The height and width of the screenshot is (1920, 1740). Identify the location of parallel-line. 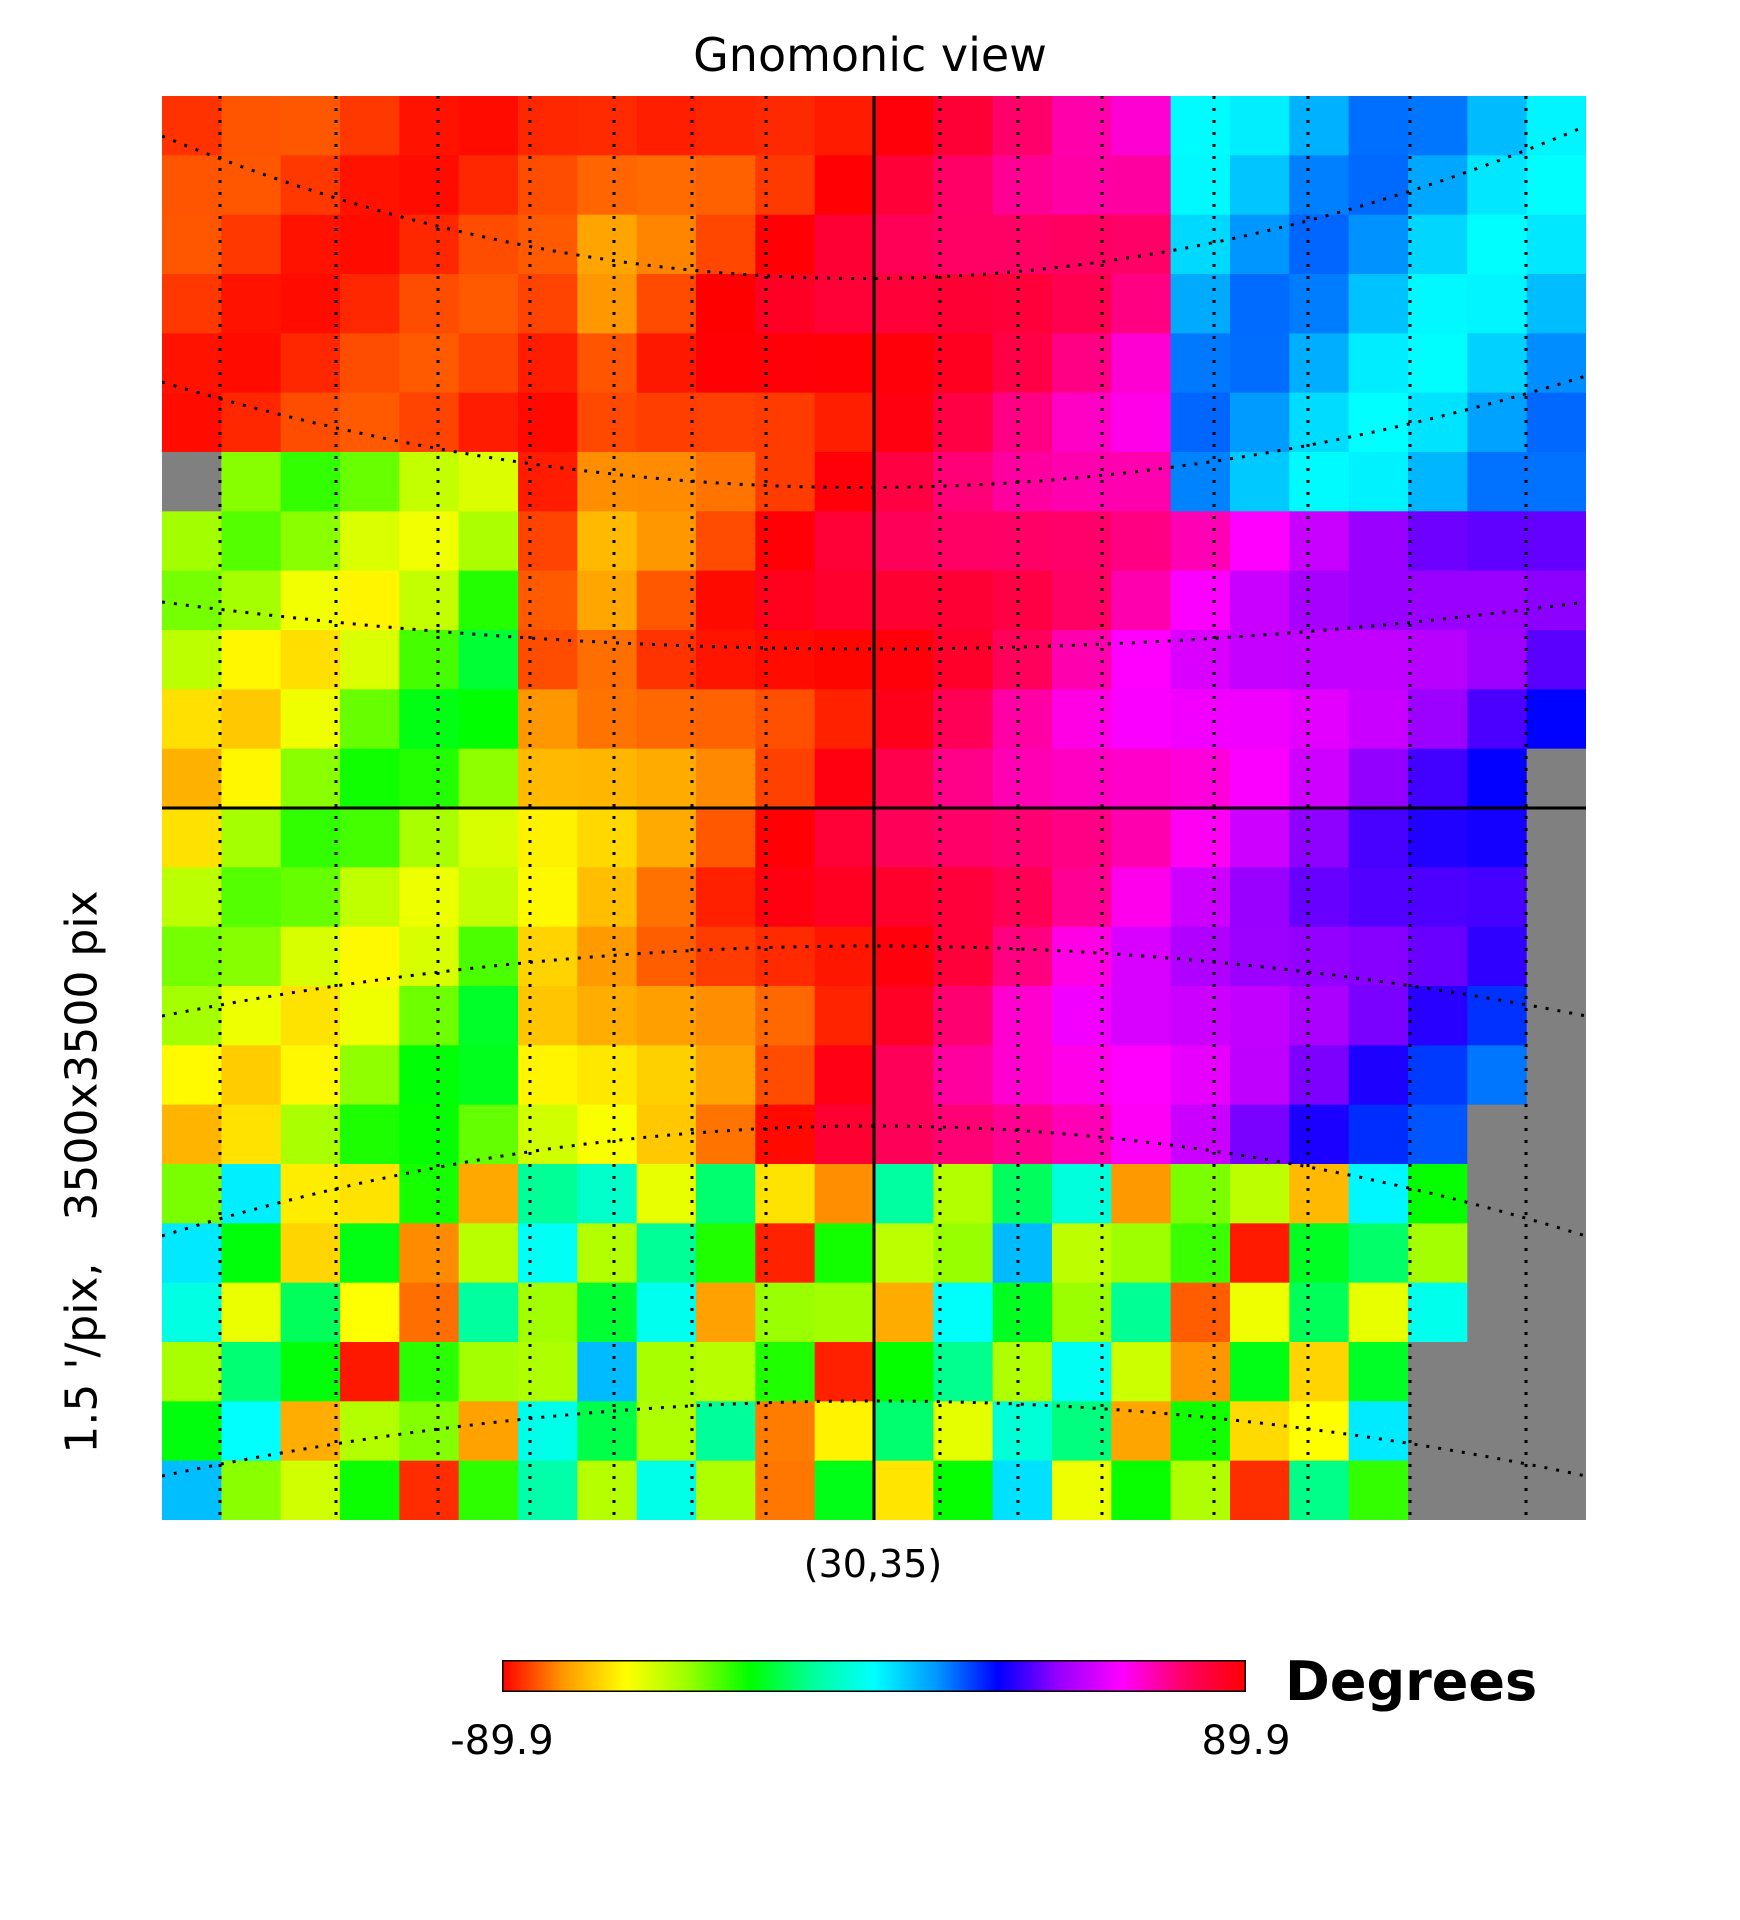
(874, 625).